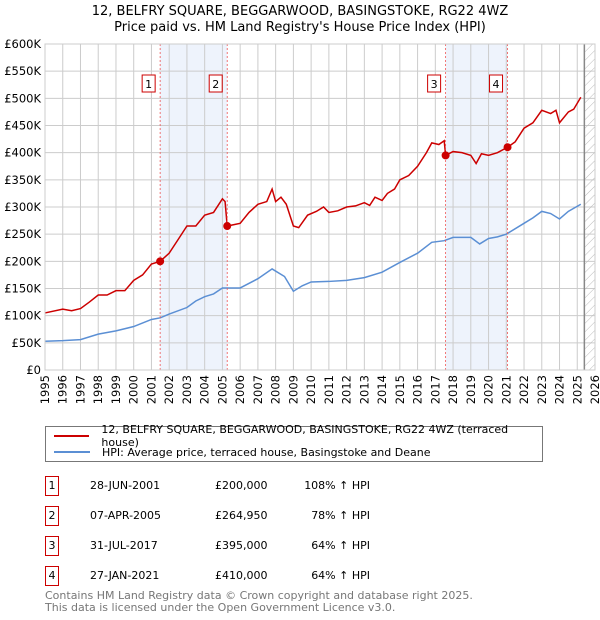 The image size is (600, 620). What do you see at coordinates (241, 575) in the screenshot?
I see `sale-price: £410,000` at bounding box center [241, 575].